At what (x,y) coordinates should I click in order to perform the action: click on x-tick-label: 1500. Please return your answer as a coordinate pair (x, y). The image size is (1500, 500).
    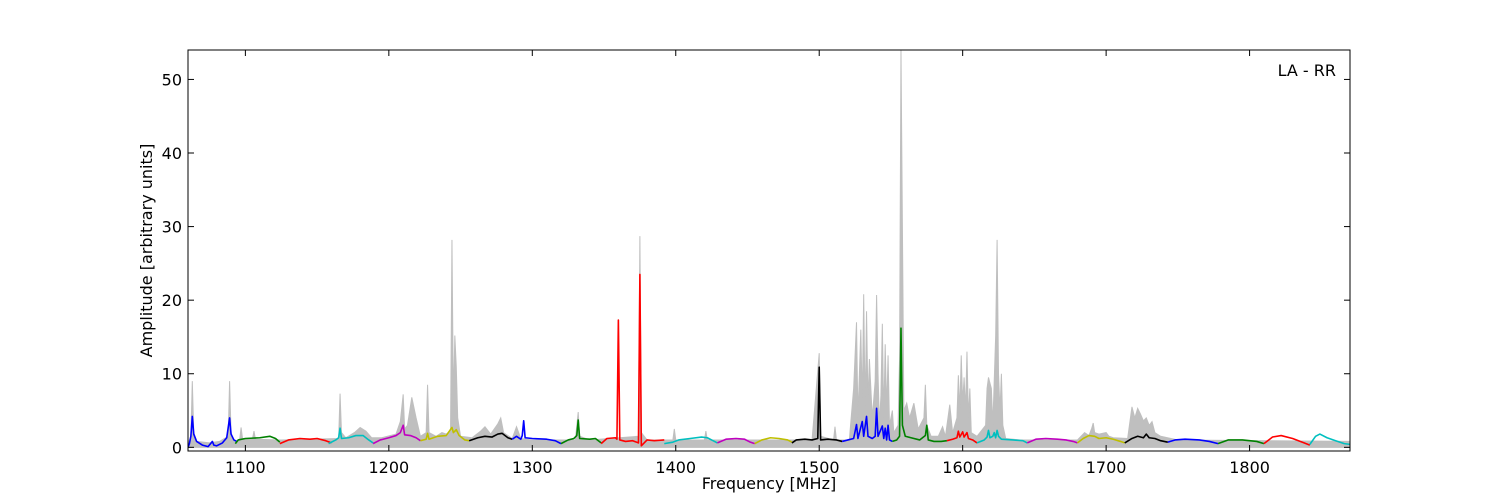
    Looking at the image, I should click on (819, 467).